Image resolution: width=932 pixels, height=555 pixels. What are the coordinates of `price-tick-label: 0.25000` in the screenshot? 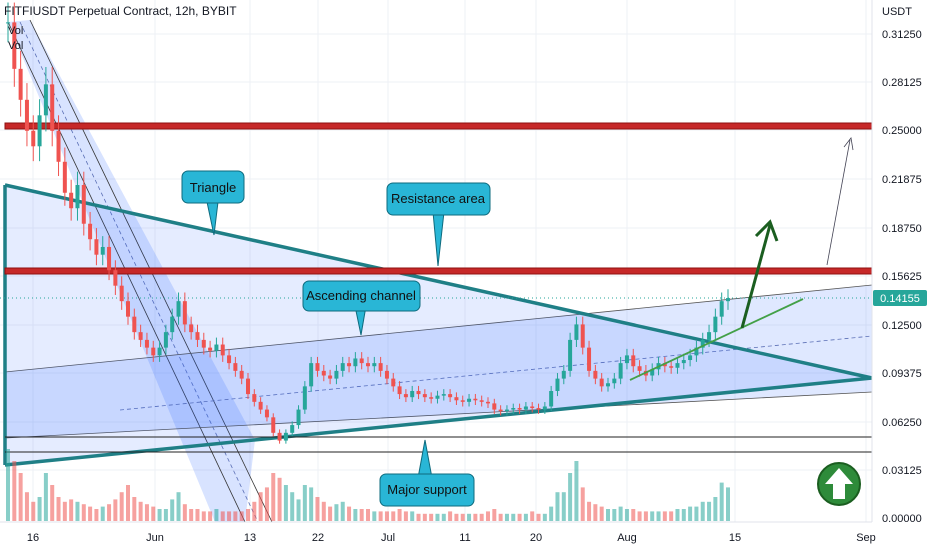 It's located at (902, 131).